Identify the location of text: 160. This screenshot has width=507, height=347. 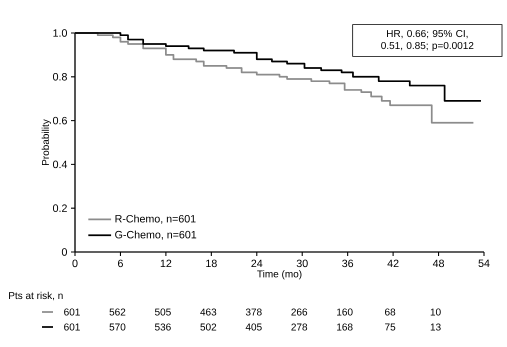
(345, 312).